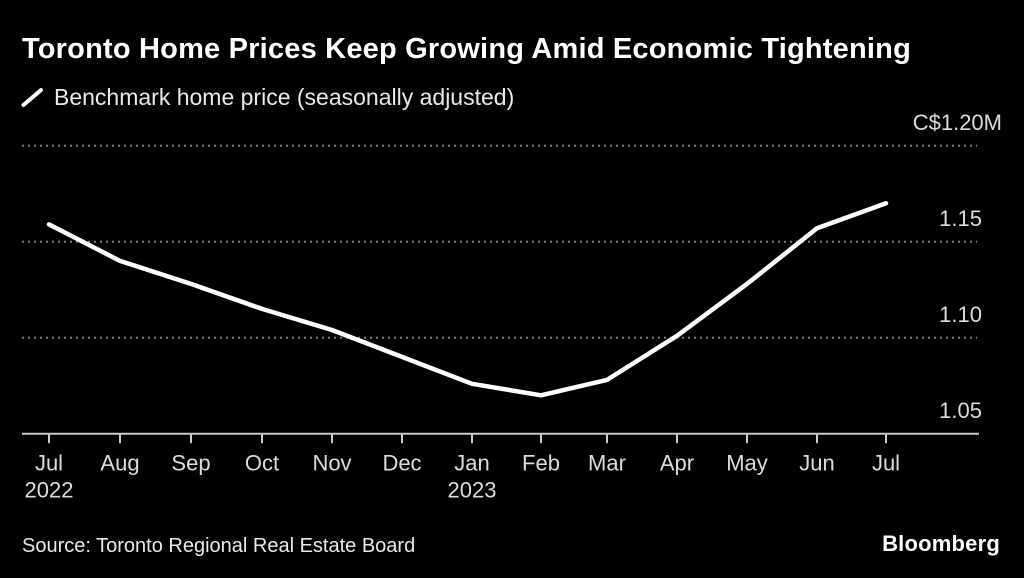 This screenshot has width=1024, height=578. Describe the element at coordinates (32, 97) in the screenshot. I see `line-series-icon` at that location.